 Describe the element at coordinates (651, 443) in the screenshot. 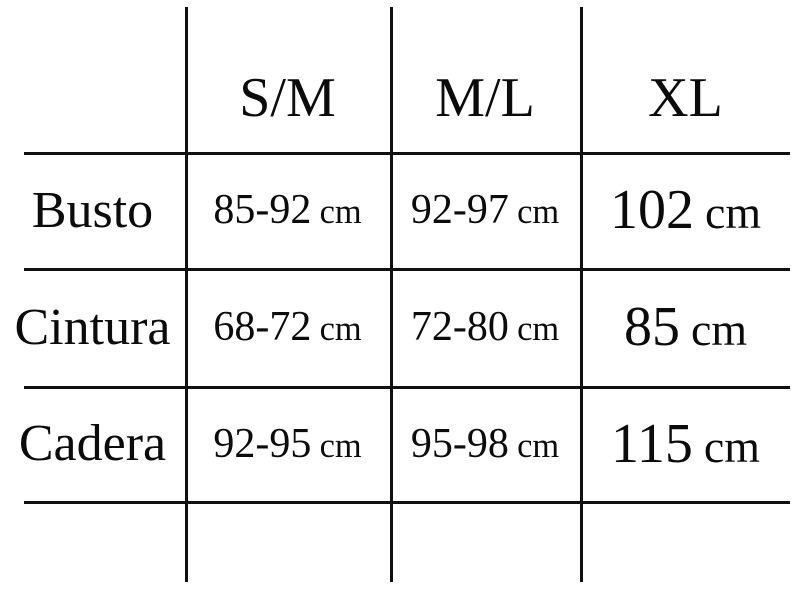

I see `measurement-value: 115` at that location.